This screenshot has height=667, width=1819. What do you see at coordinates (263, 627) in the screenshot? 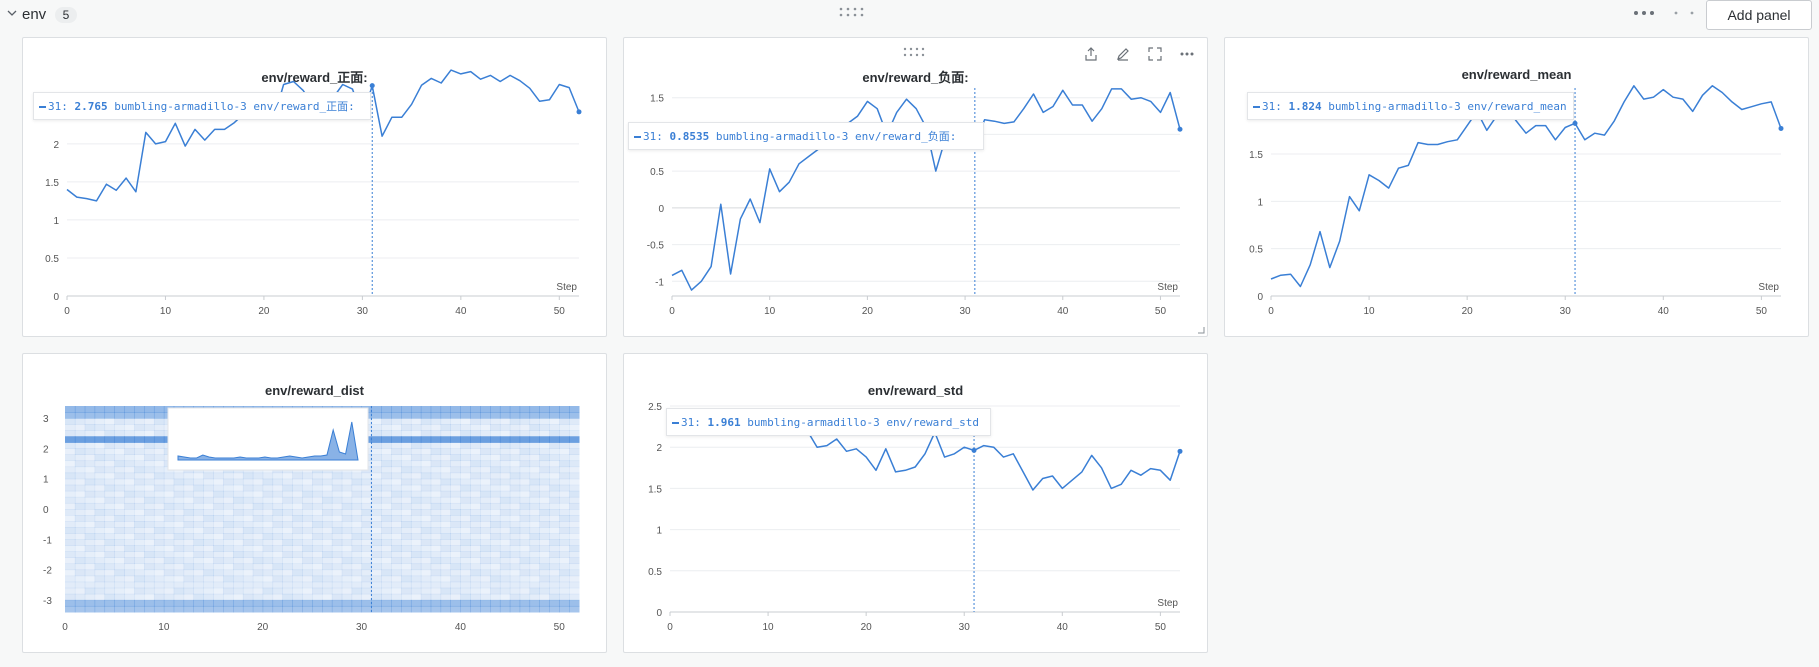
I see `x-tick-label: 20` at bounding box center [263, 627].